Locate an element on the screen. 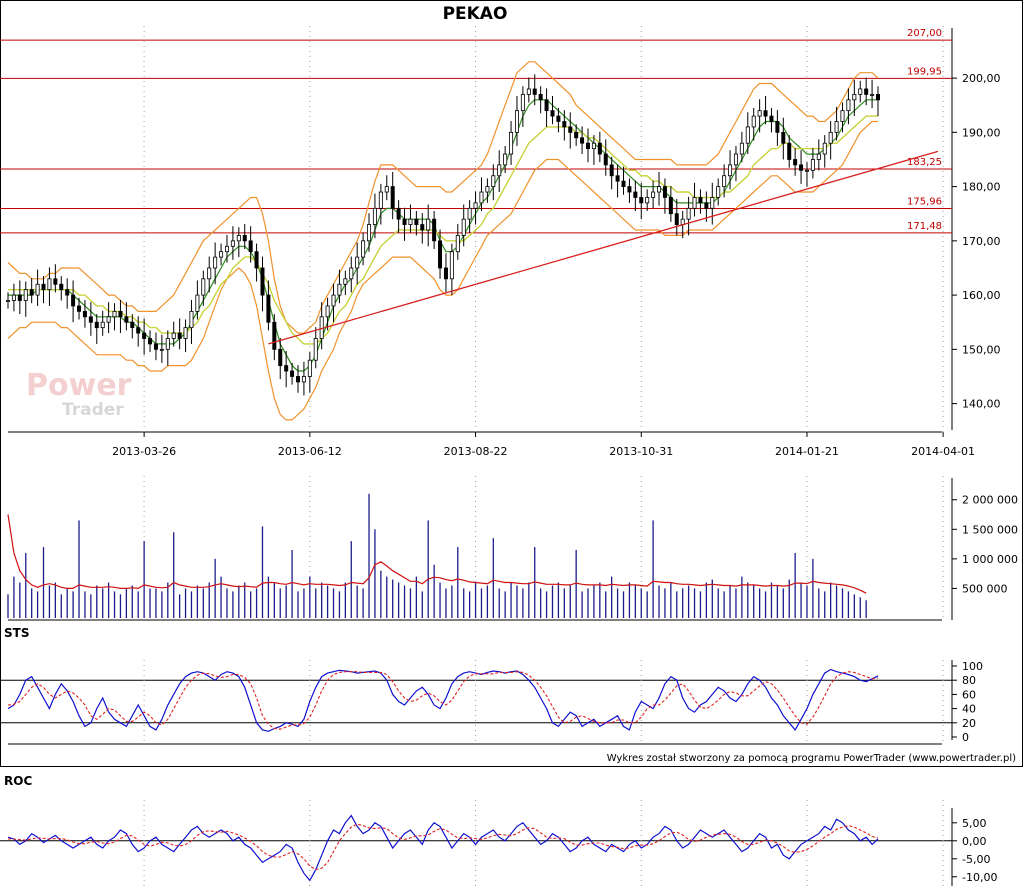 Image resolution: width=1024 pixels, height=888 pixels. price-y-tick-label: 170,00 is located at coordinates (981, 241).